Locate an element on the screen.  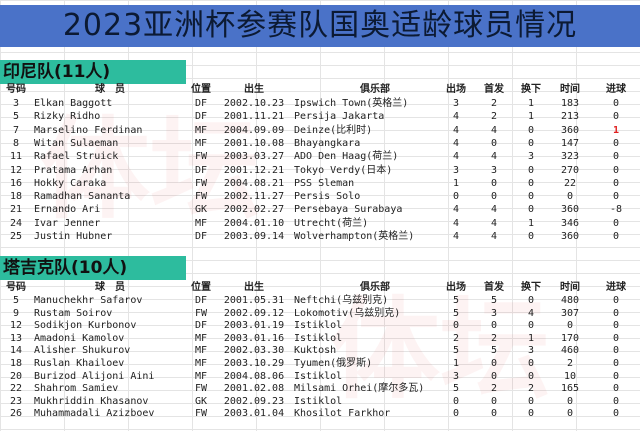
cell-name: Elkan Baggott is located at coordinates (73, 103).